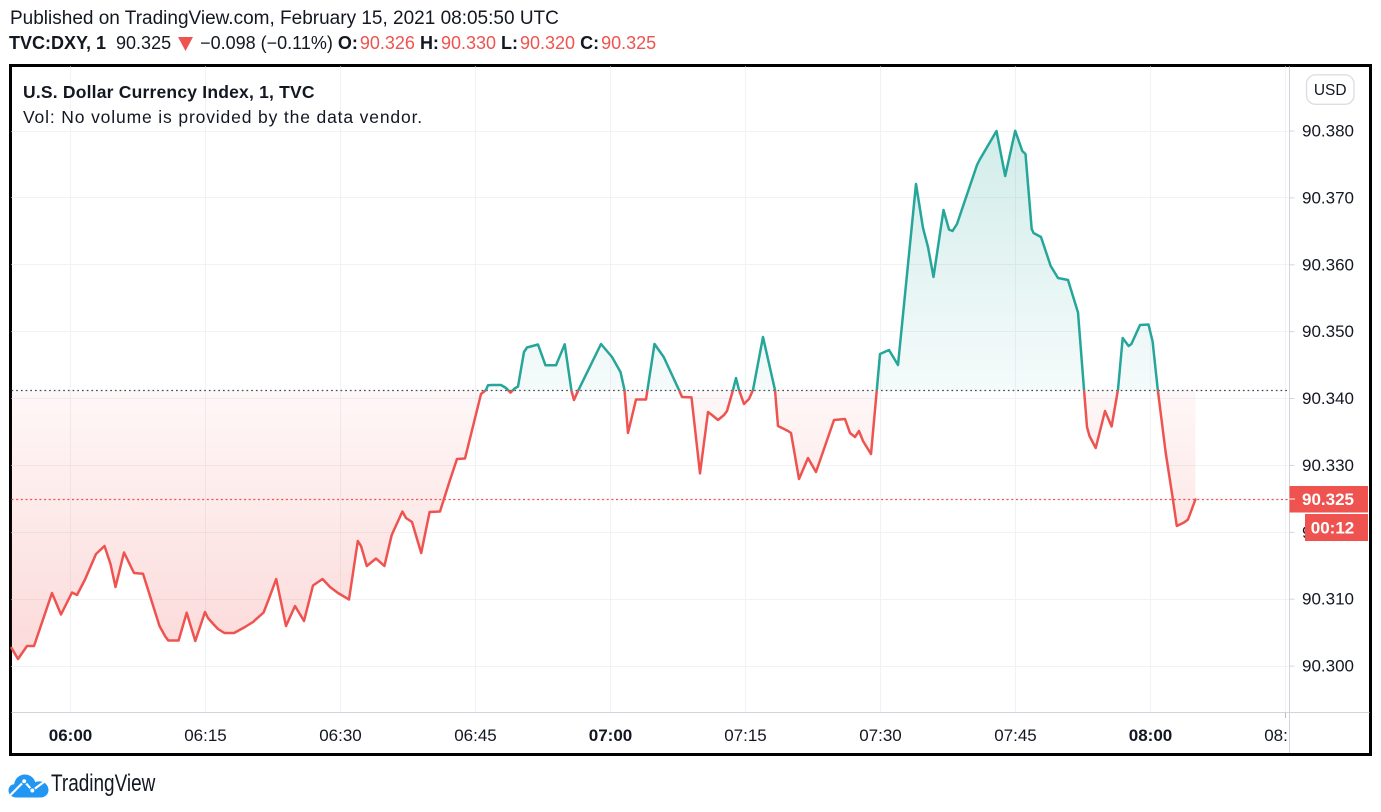 The width and height of the screenshot is (1381, 812). I want to click on svg-text: 07:45, so click(1015, 735).